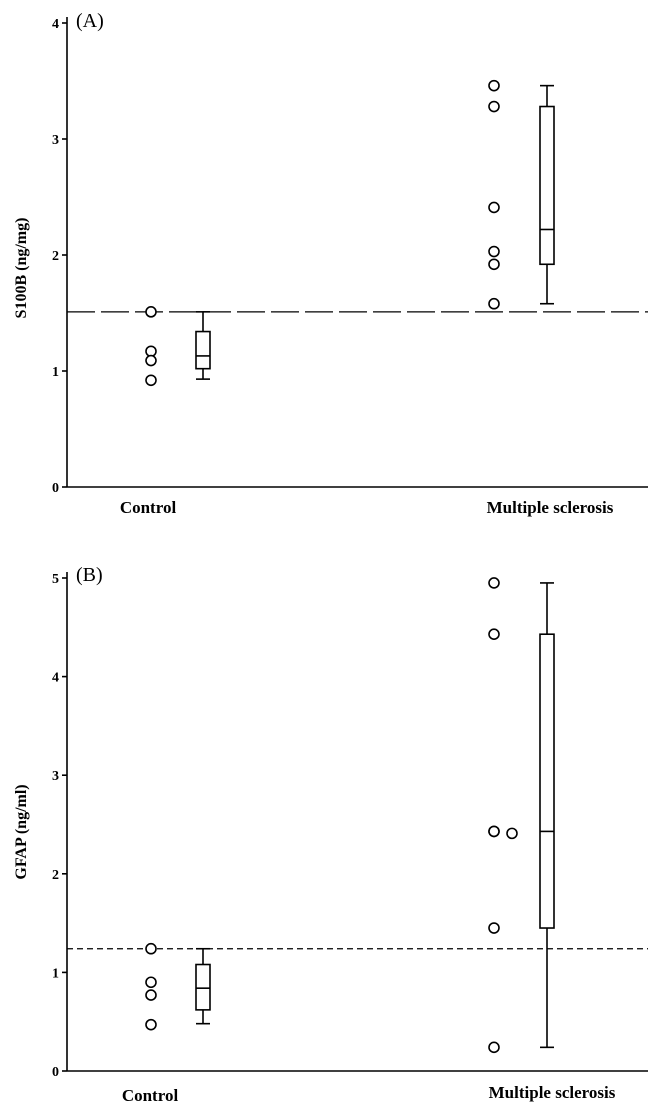  I want to click on panel-label: (A), so click(90, 21).